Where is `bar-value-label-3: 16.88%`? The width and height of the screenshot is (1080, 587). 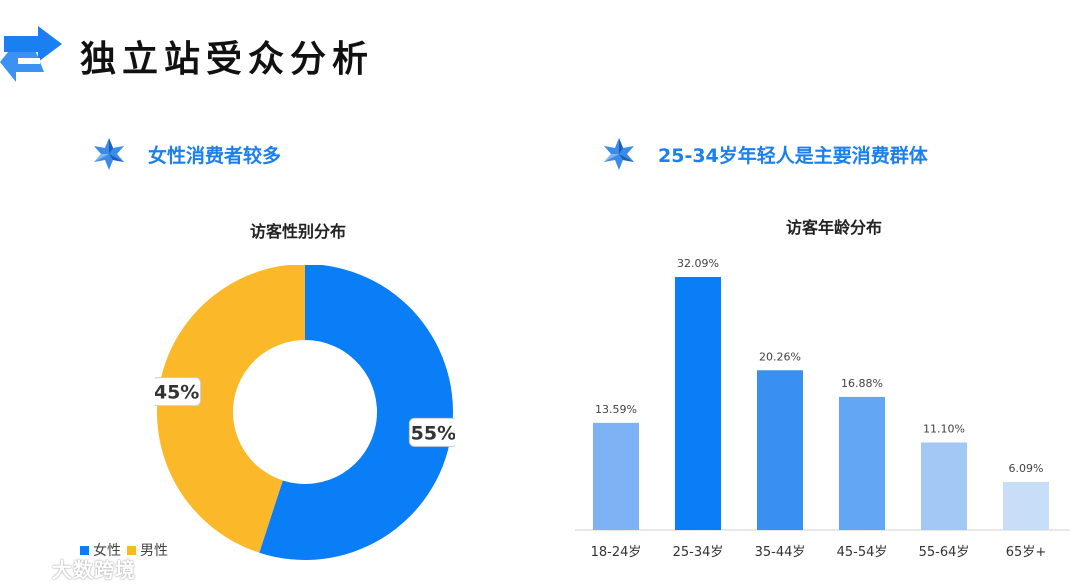
bar-value-label-3: 16.88% is located at coordinates (862, 383).